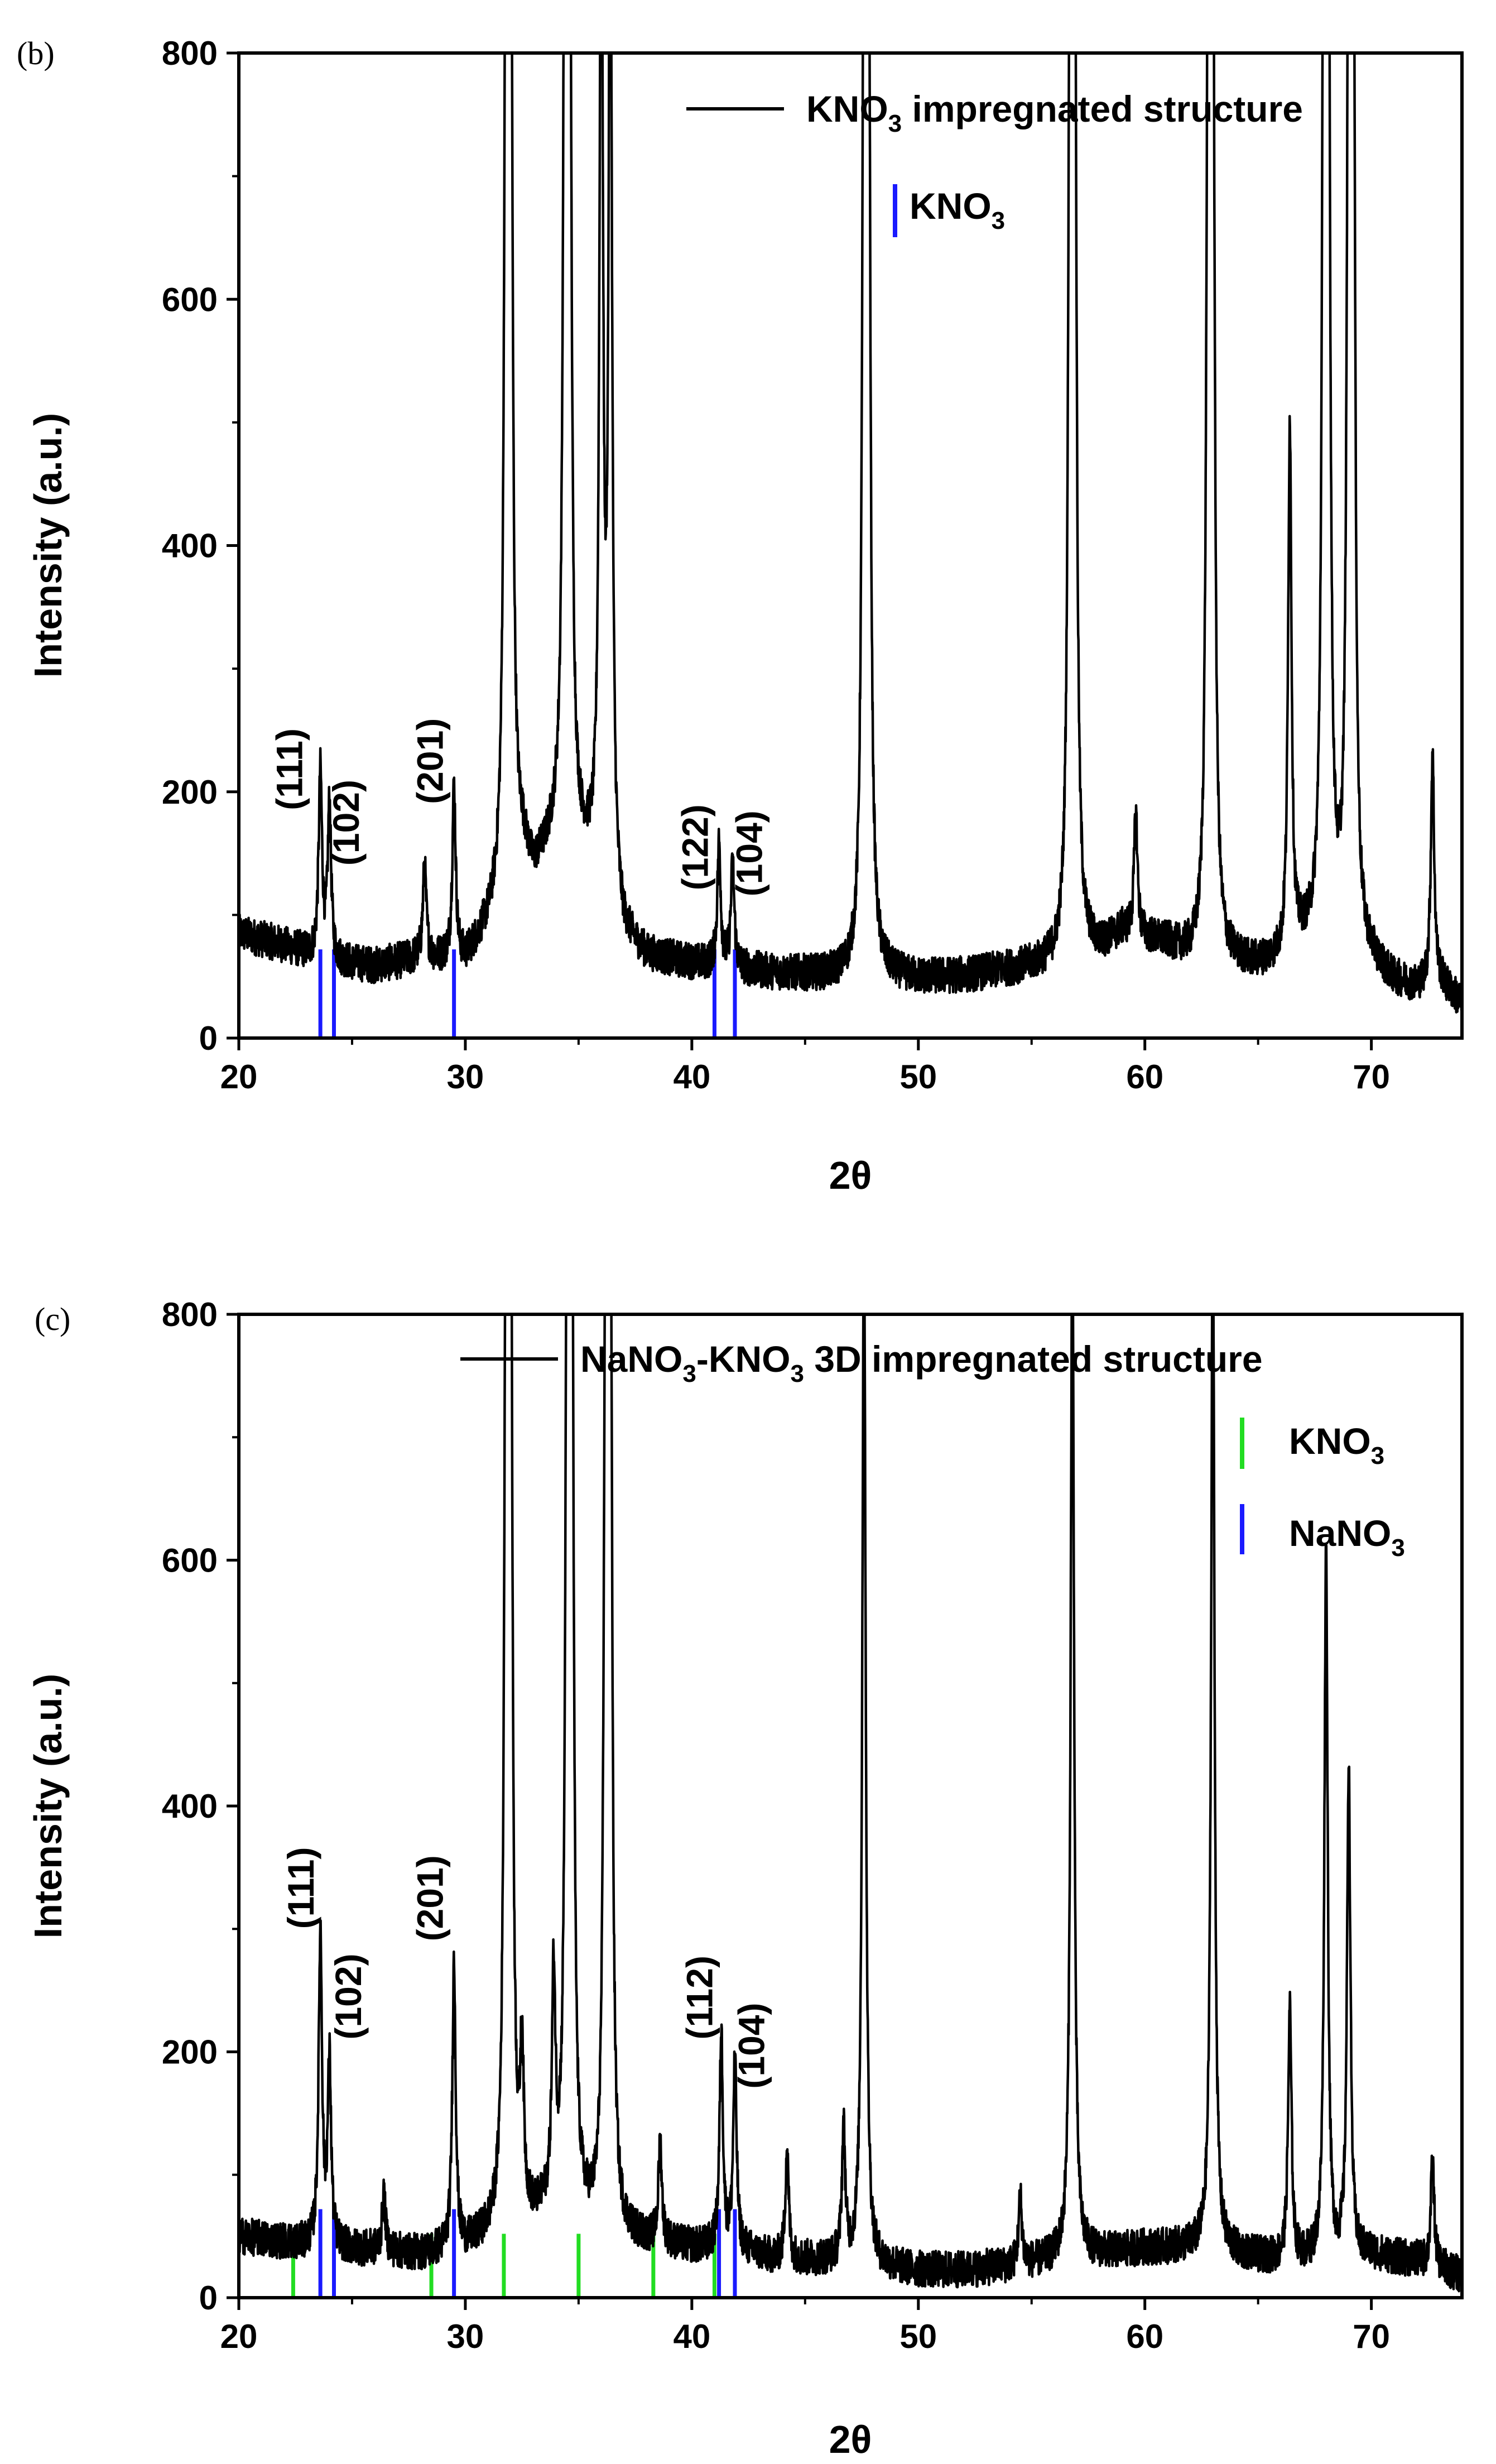  What do you see at coordinates (36, 53) in the screenshot?
I see `panel-label: (b)` at bounding box center [36, 53].